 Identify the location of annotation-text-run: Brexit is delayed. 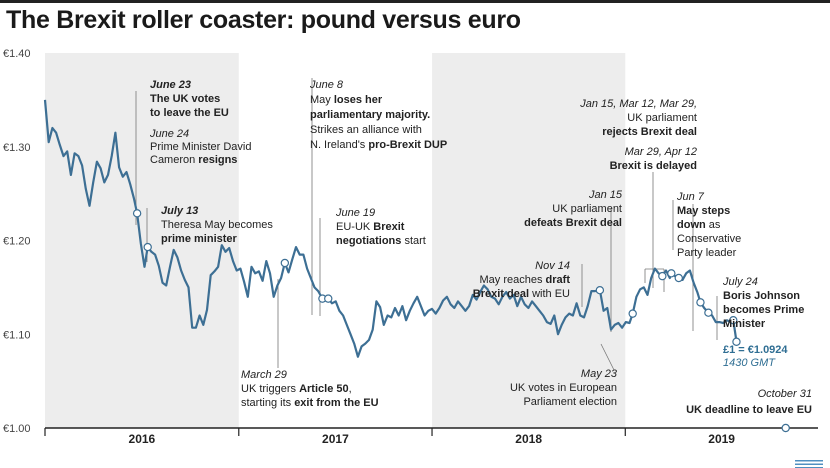
(653, 166).